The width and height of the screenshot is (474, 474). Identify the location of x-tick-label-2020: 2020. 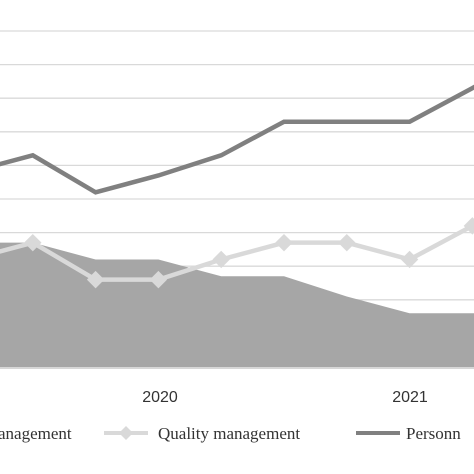
(160, 397).